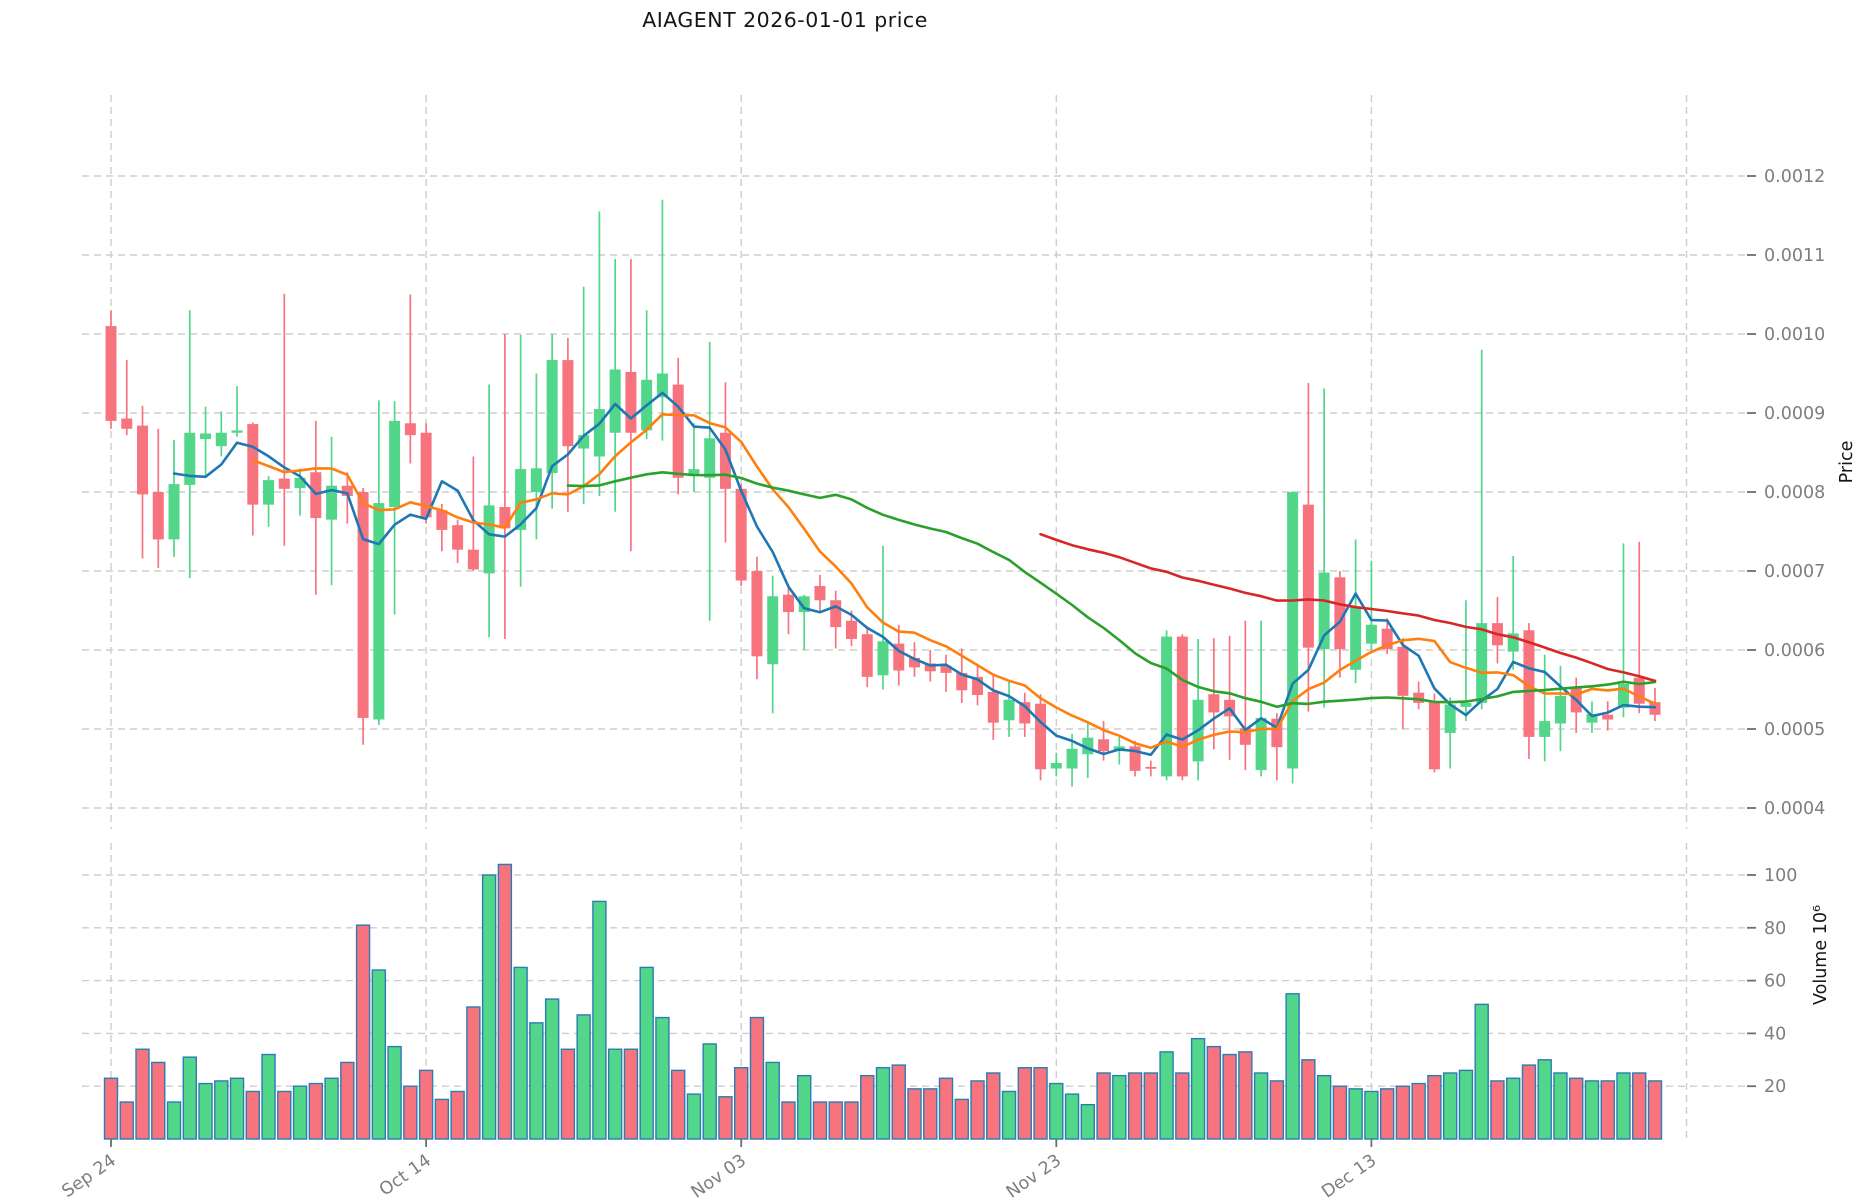  I want to click on volume-axis-title: Volume 10⁶, so click(1821, 955).